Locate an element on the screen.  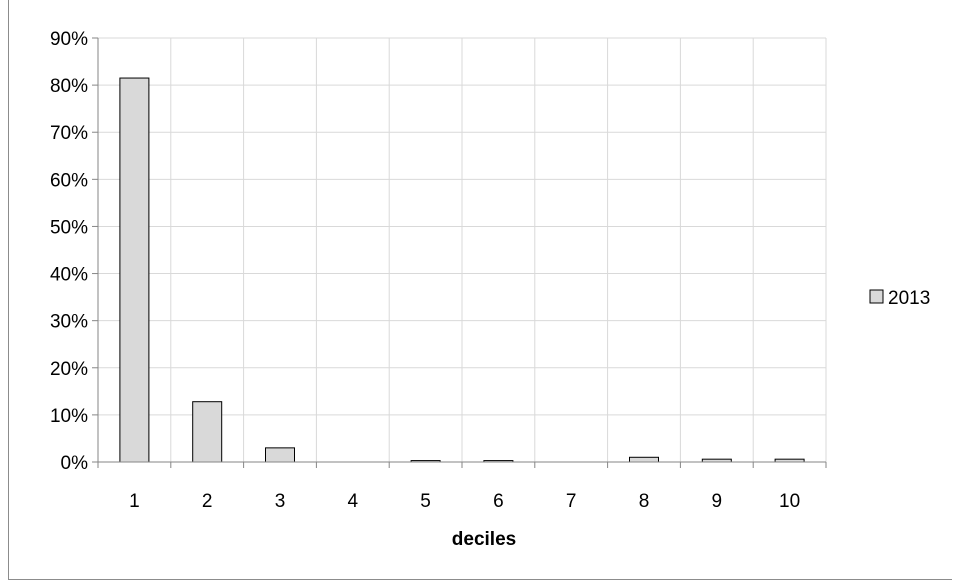
y-tick-label: 50% is located at coordinates (69, 227).